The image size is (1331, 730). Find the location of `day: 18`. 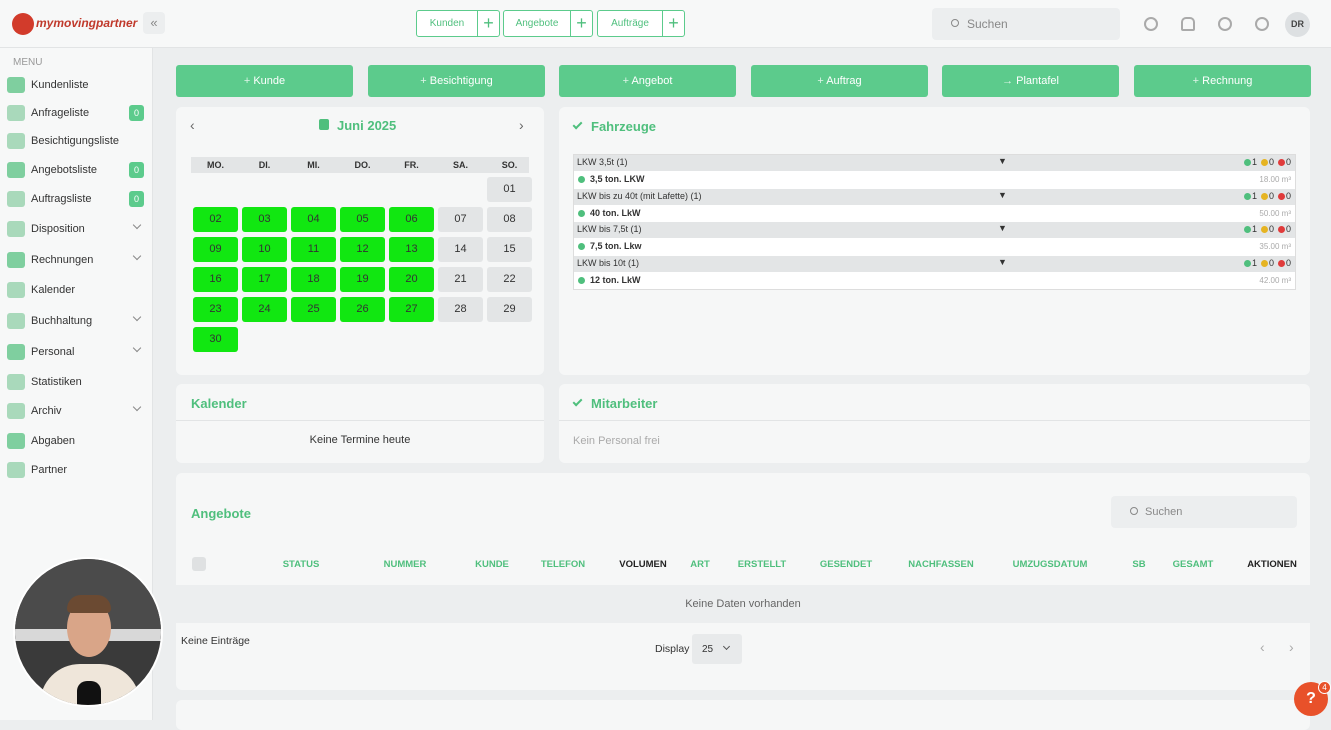

day: 18 is located at coordinates (313, 279).